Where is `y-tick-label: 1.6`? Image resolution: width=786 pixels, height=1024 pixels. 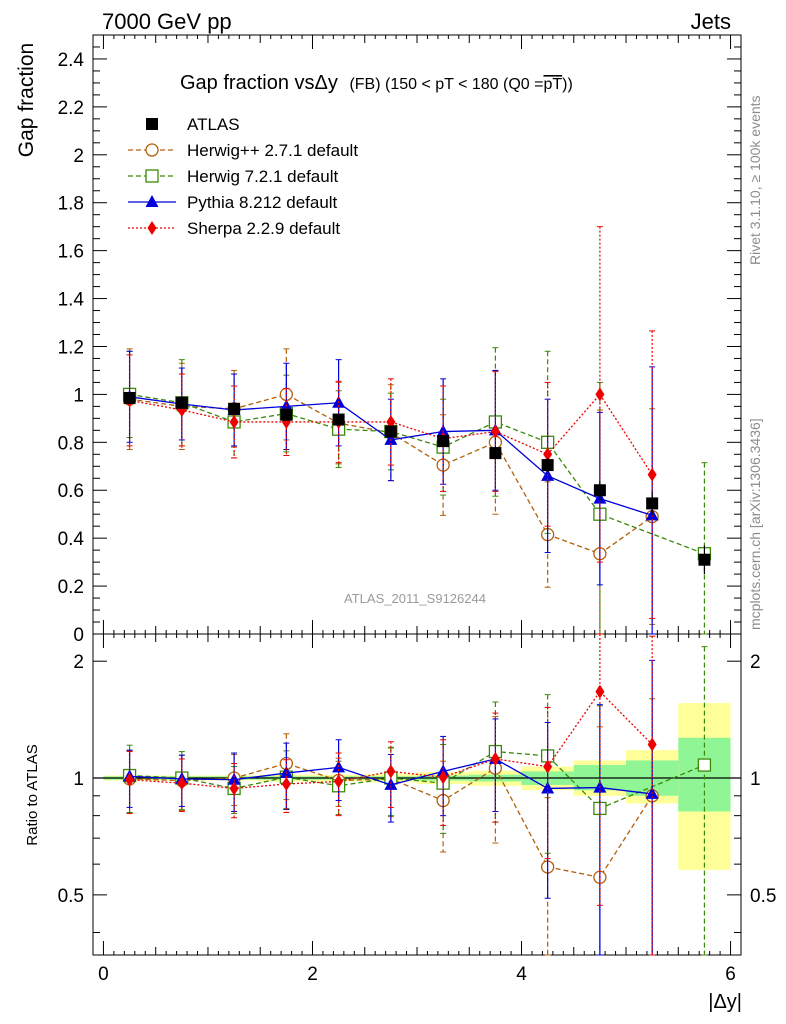 y-tick-label: 1.6 is located at coordinates (71, 252).